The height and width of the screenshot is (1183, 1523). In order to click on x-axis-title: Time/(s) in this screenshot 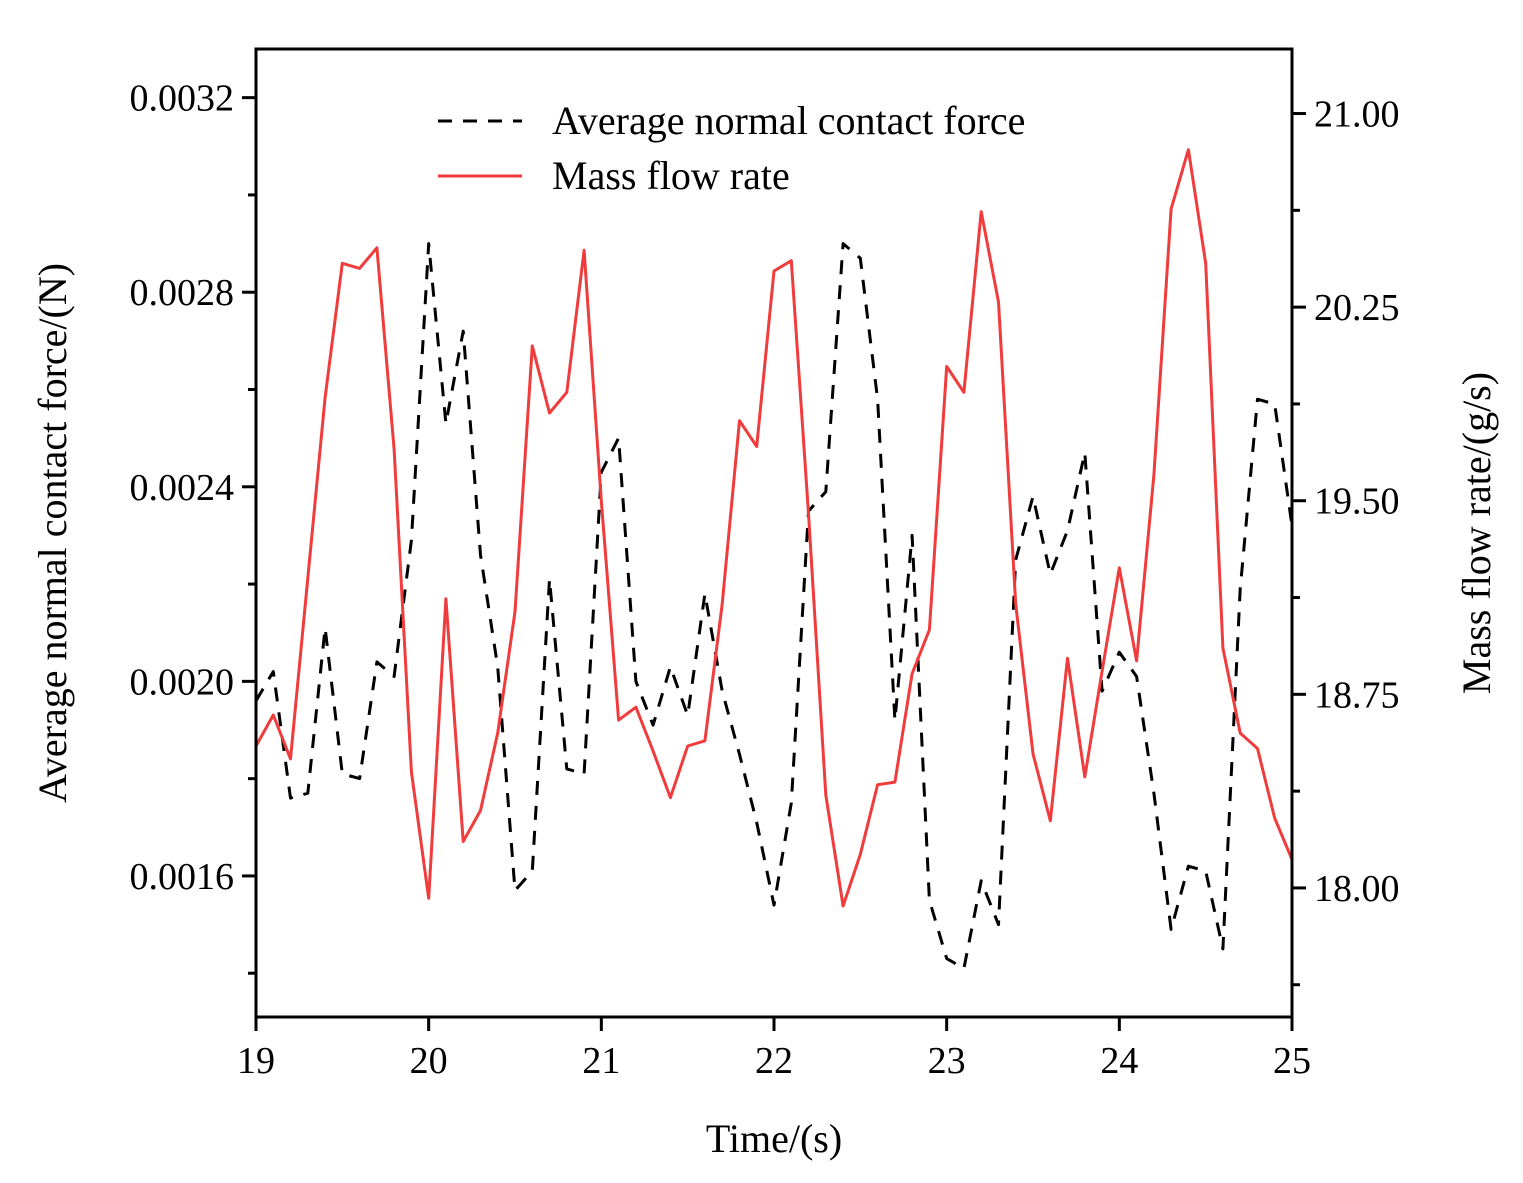, I will do `click(774, 1138)`.